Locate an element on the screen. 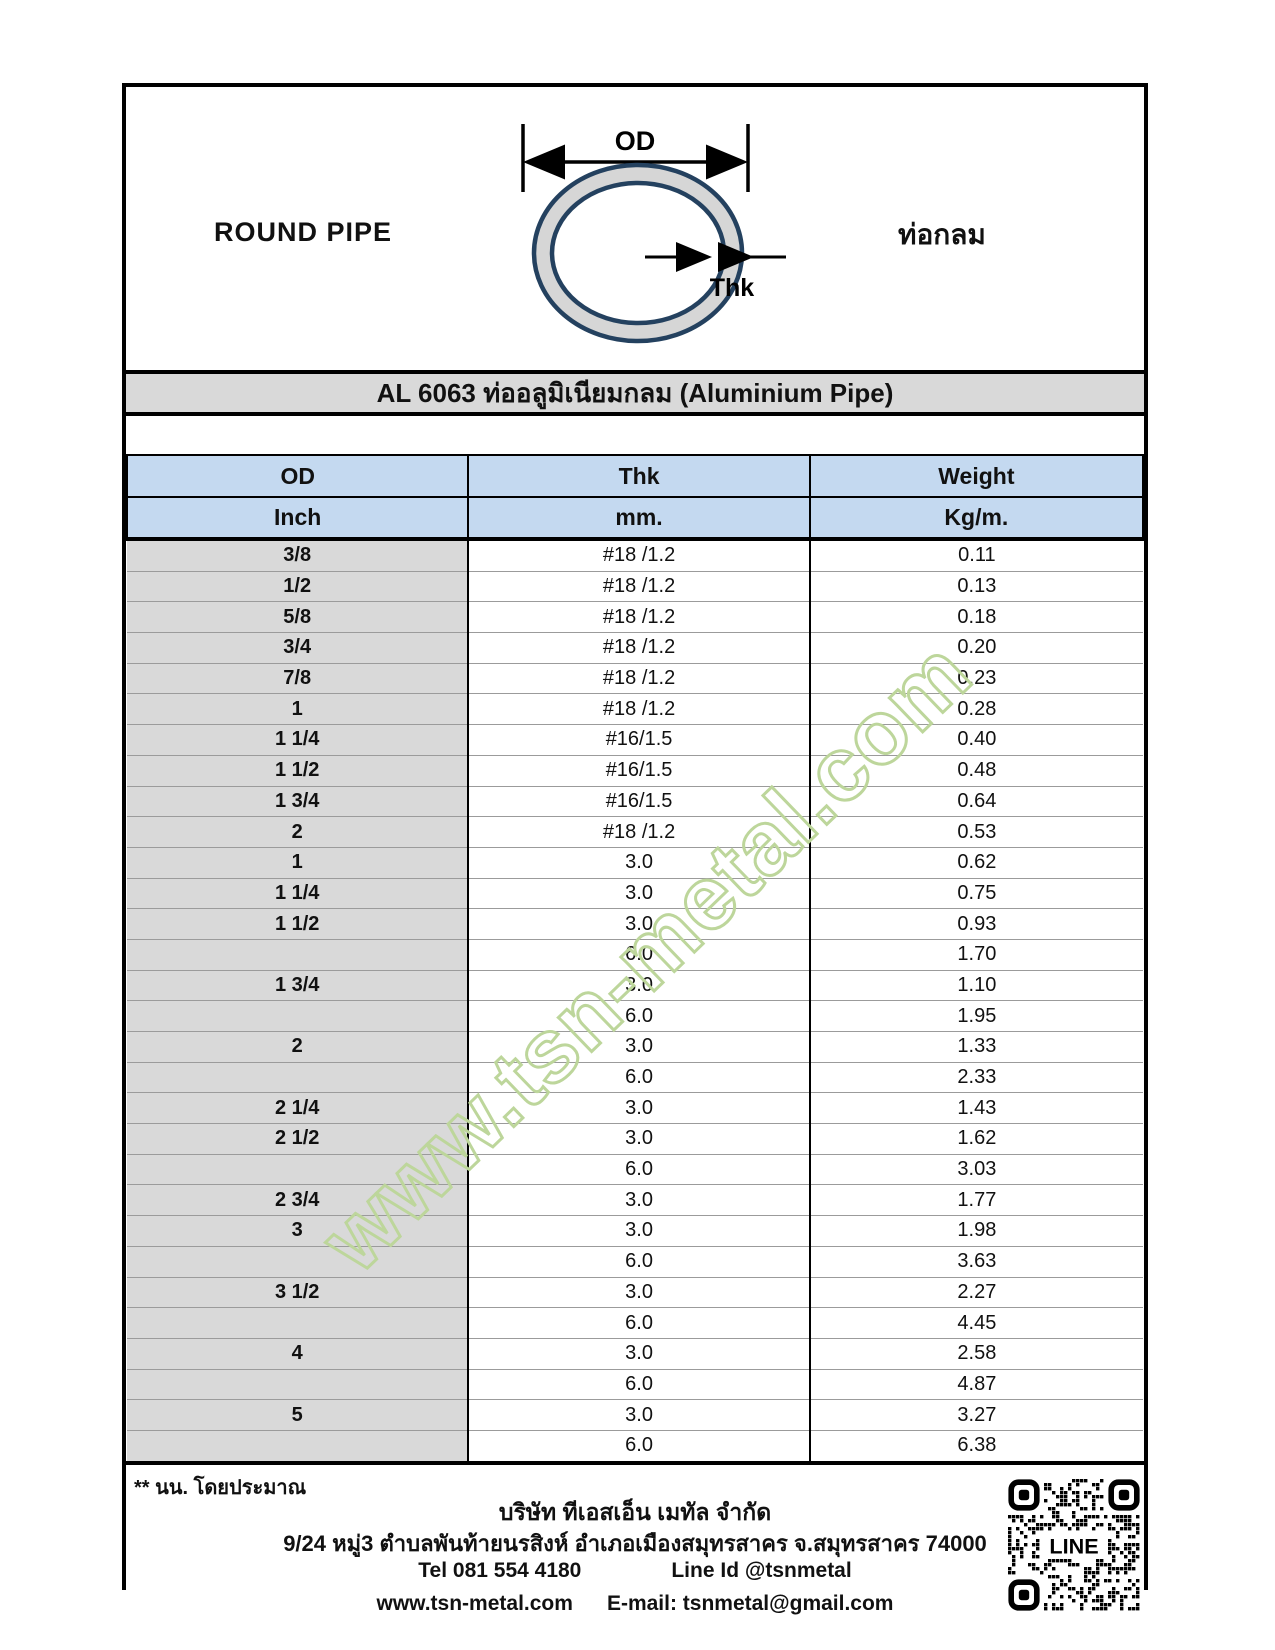 The height and width of the screenshot is (1650, 1275). table-row: 2 3.0 1.33 is located at coordinates (635, 1047).